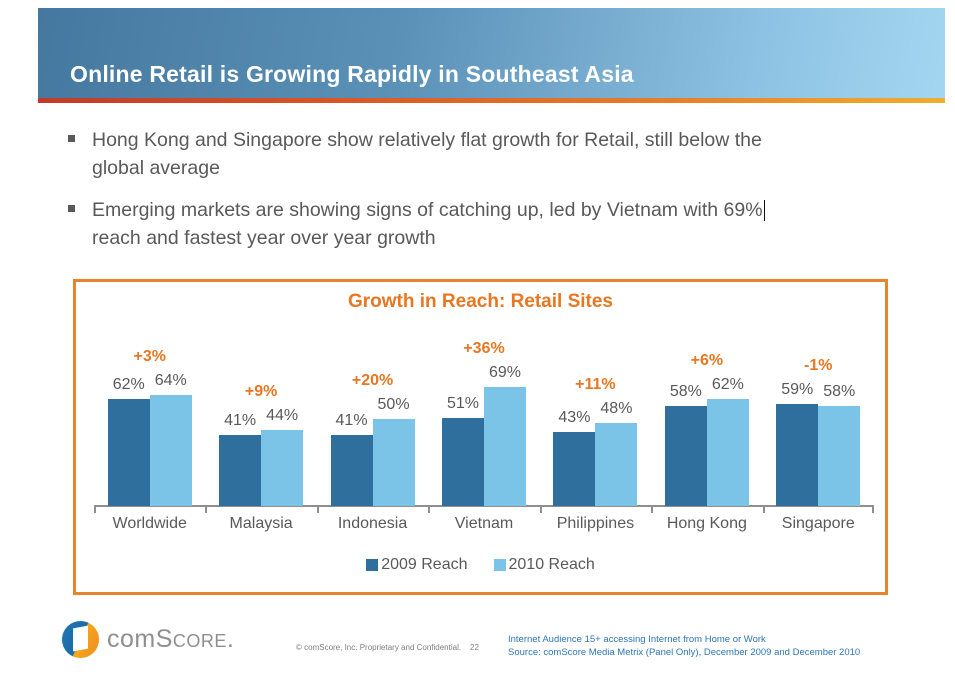  I want to click on value-label-2009: 62%, so click(128, 384).